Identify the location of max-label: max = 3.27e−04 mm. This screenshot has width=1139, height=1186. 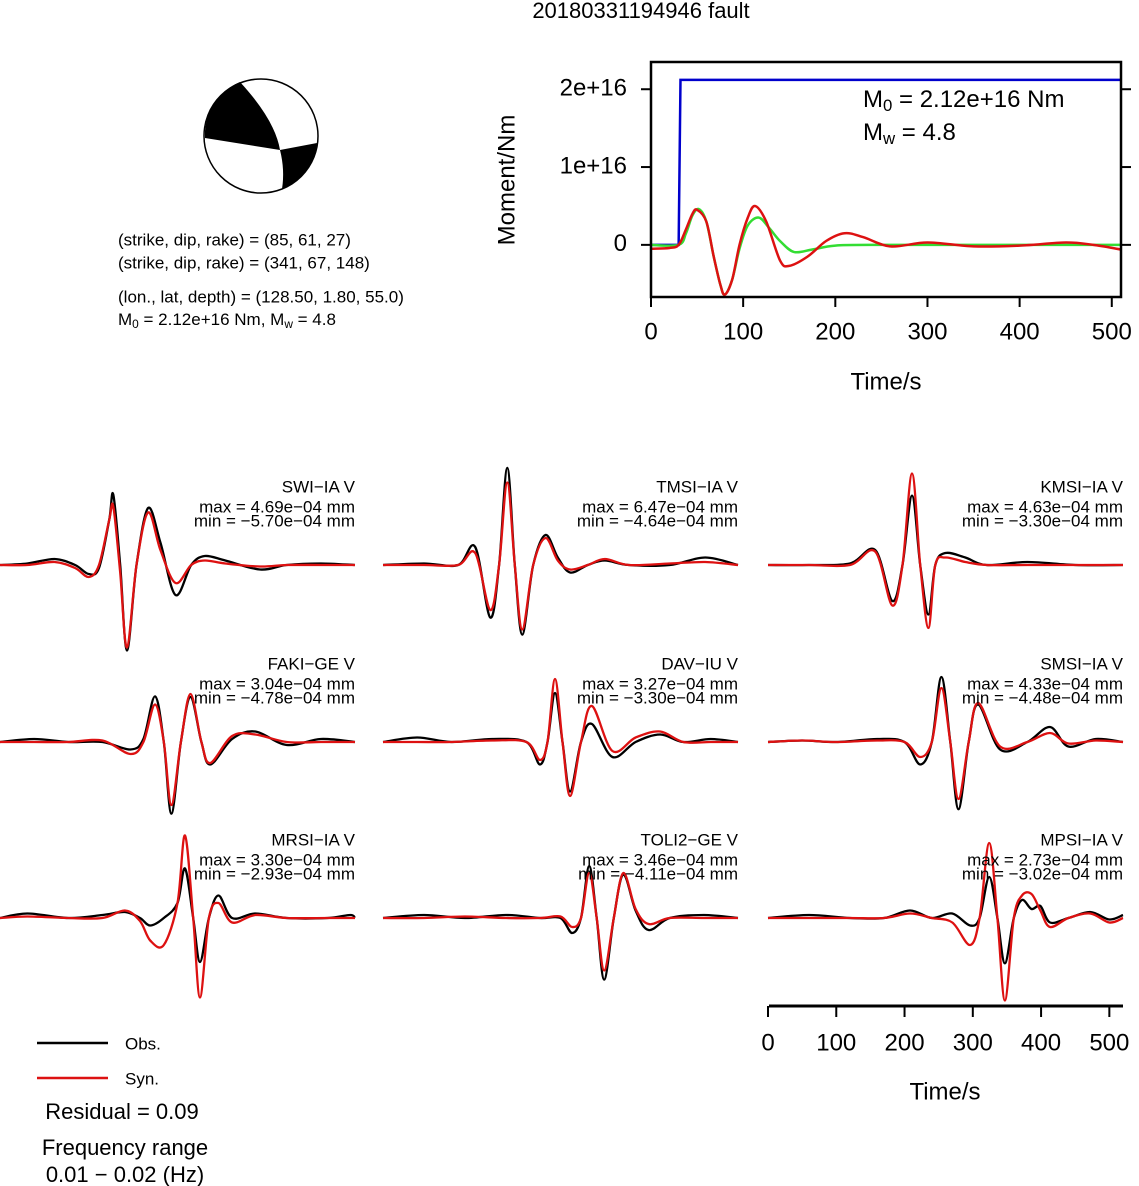
(660, 683).